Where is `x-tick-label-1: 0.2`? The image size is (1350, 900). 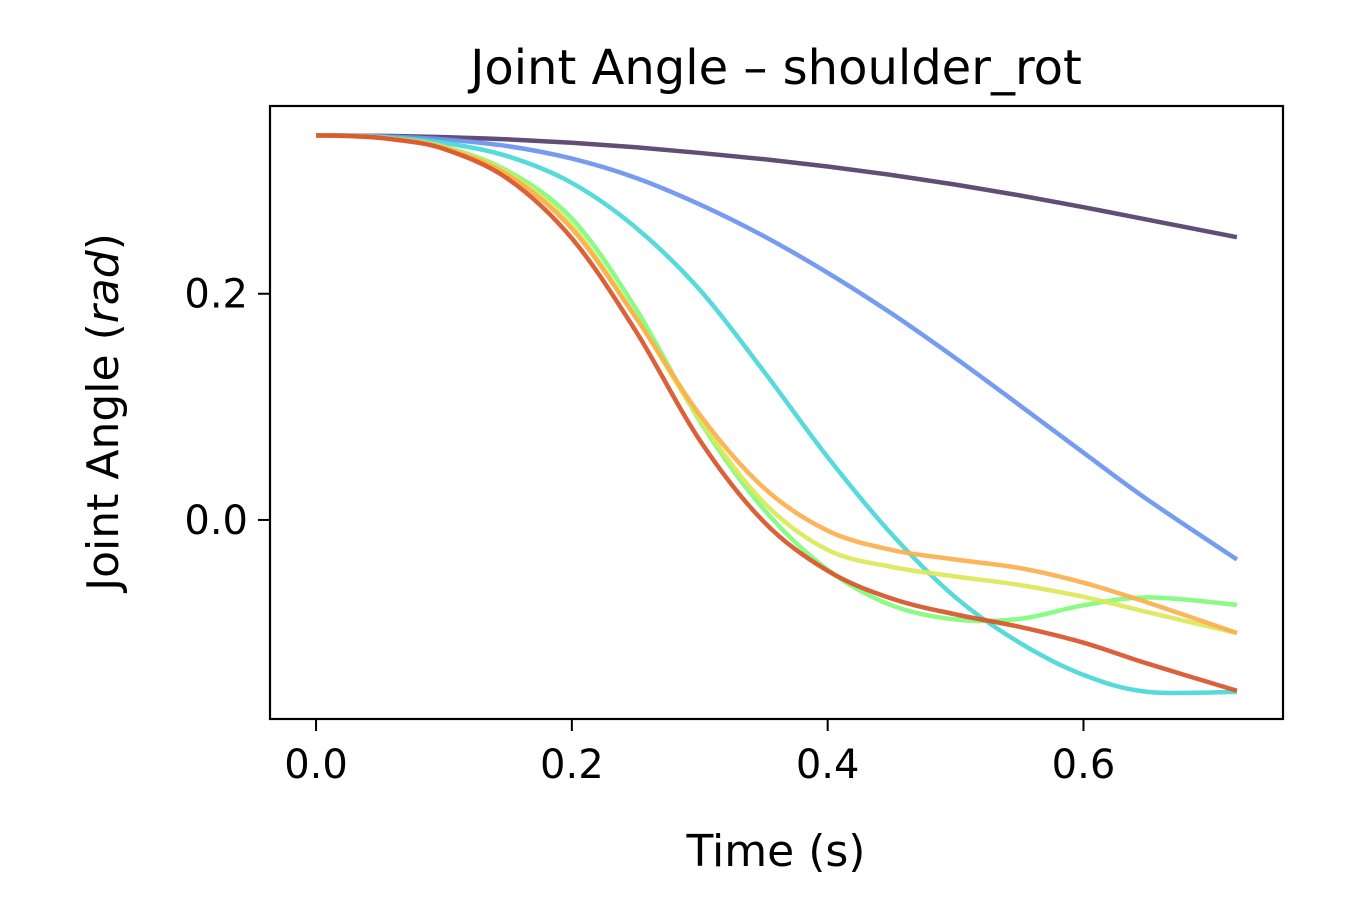
x-tick-label-1: 0.2 is located at coordinates (572, 765).